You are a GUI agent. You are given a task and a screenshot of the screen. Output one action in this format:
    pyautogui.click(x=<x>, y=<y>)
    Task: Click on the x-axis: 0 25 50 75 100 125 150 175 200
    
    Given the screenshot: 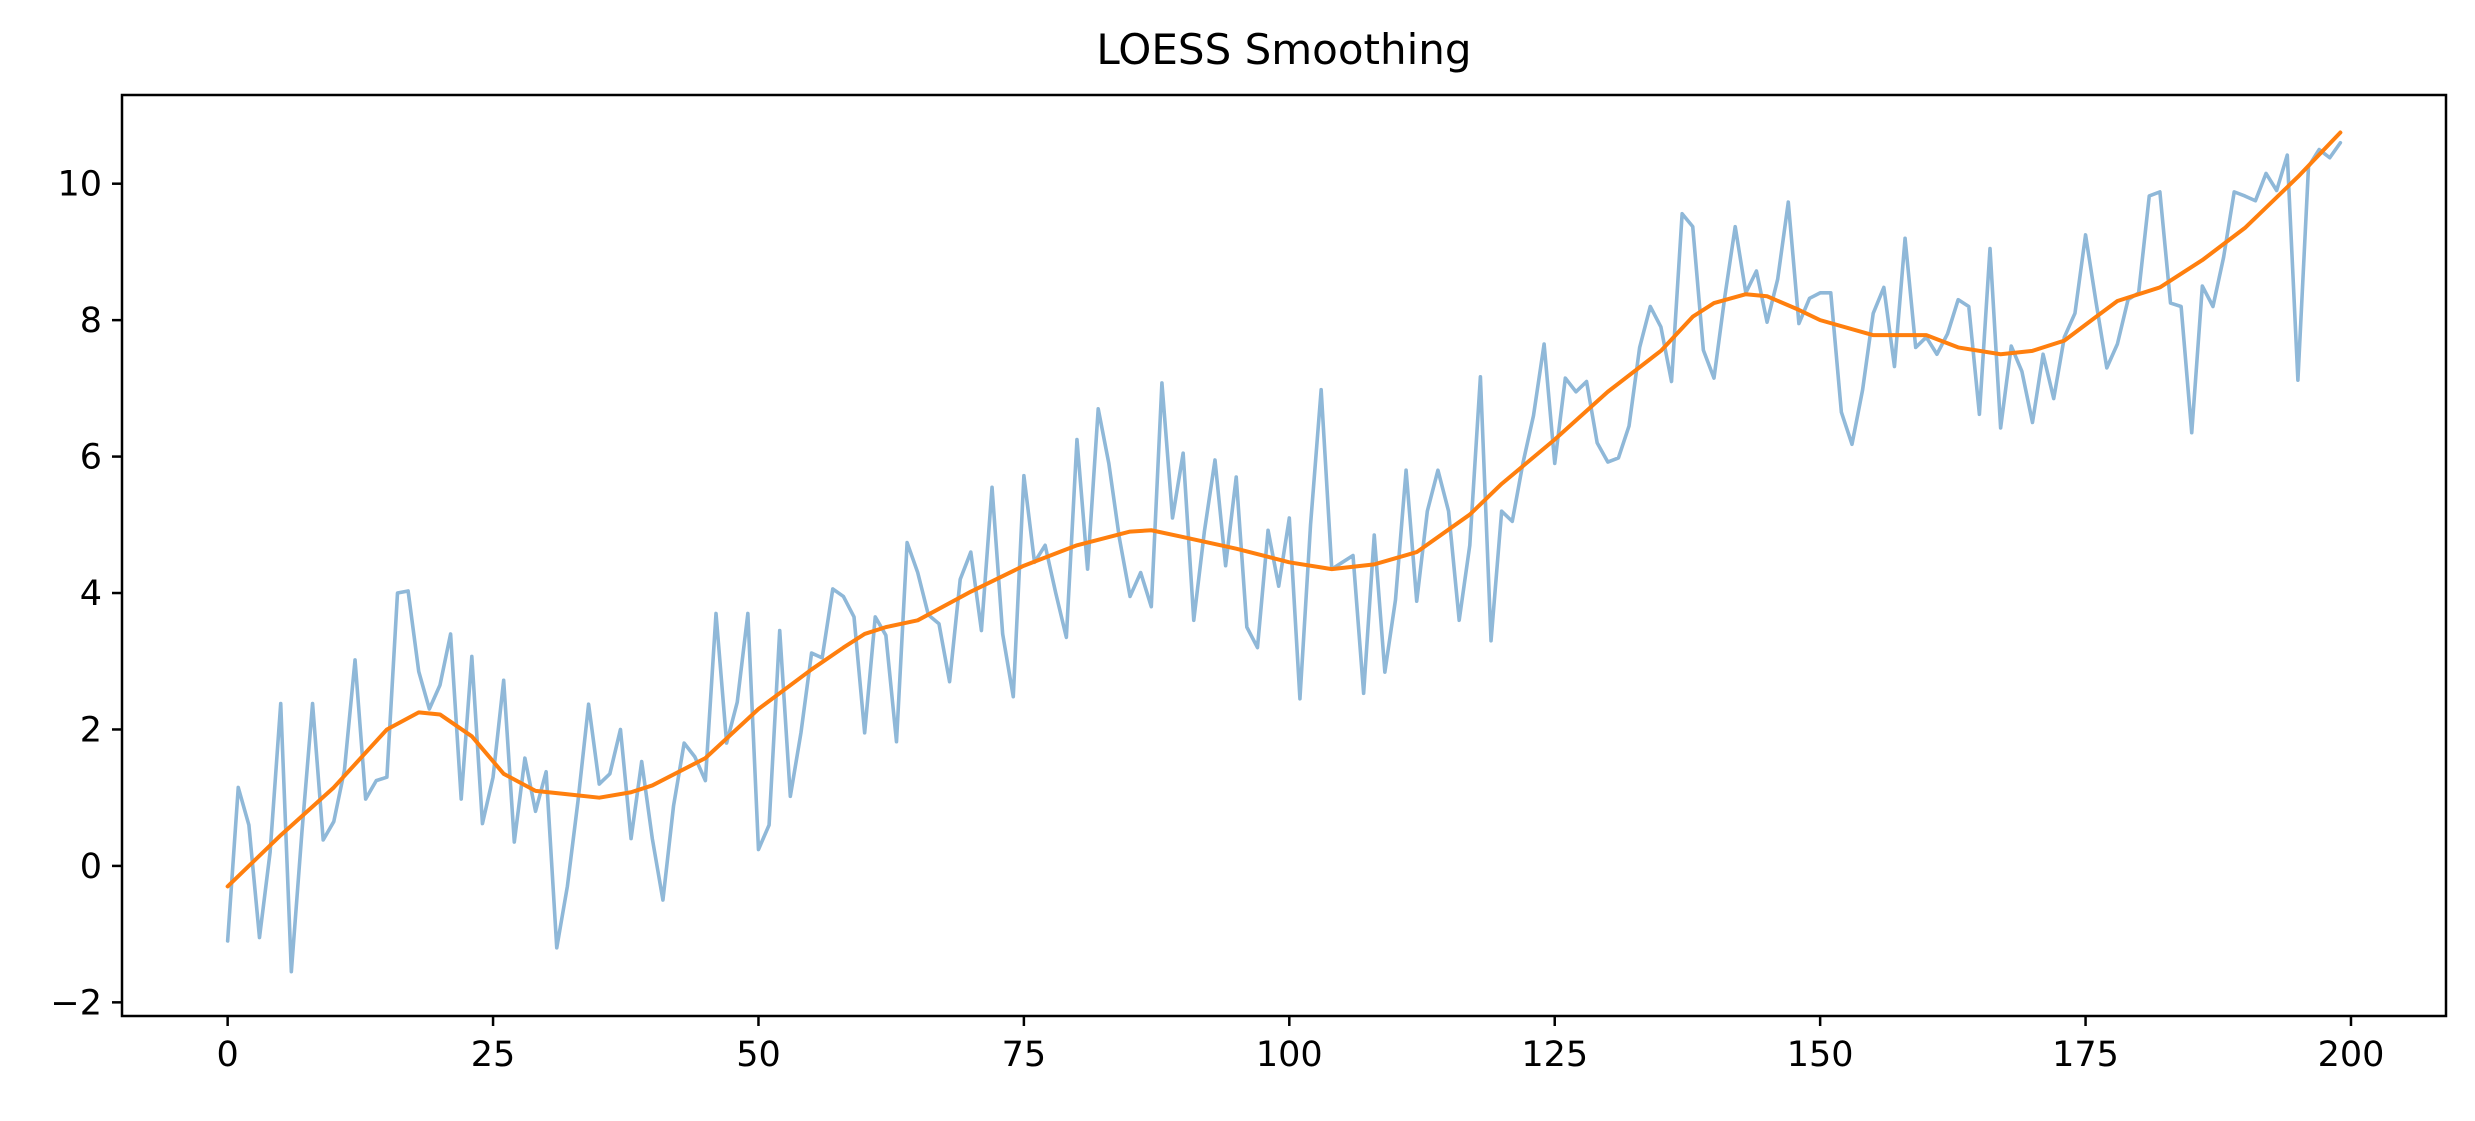 What is the action you would take?
    pyautogui.click(x=1300, y=1045)
    